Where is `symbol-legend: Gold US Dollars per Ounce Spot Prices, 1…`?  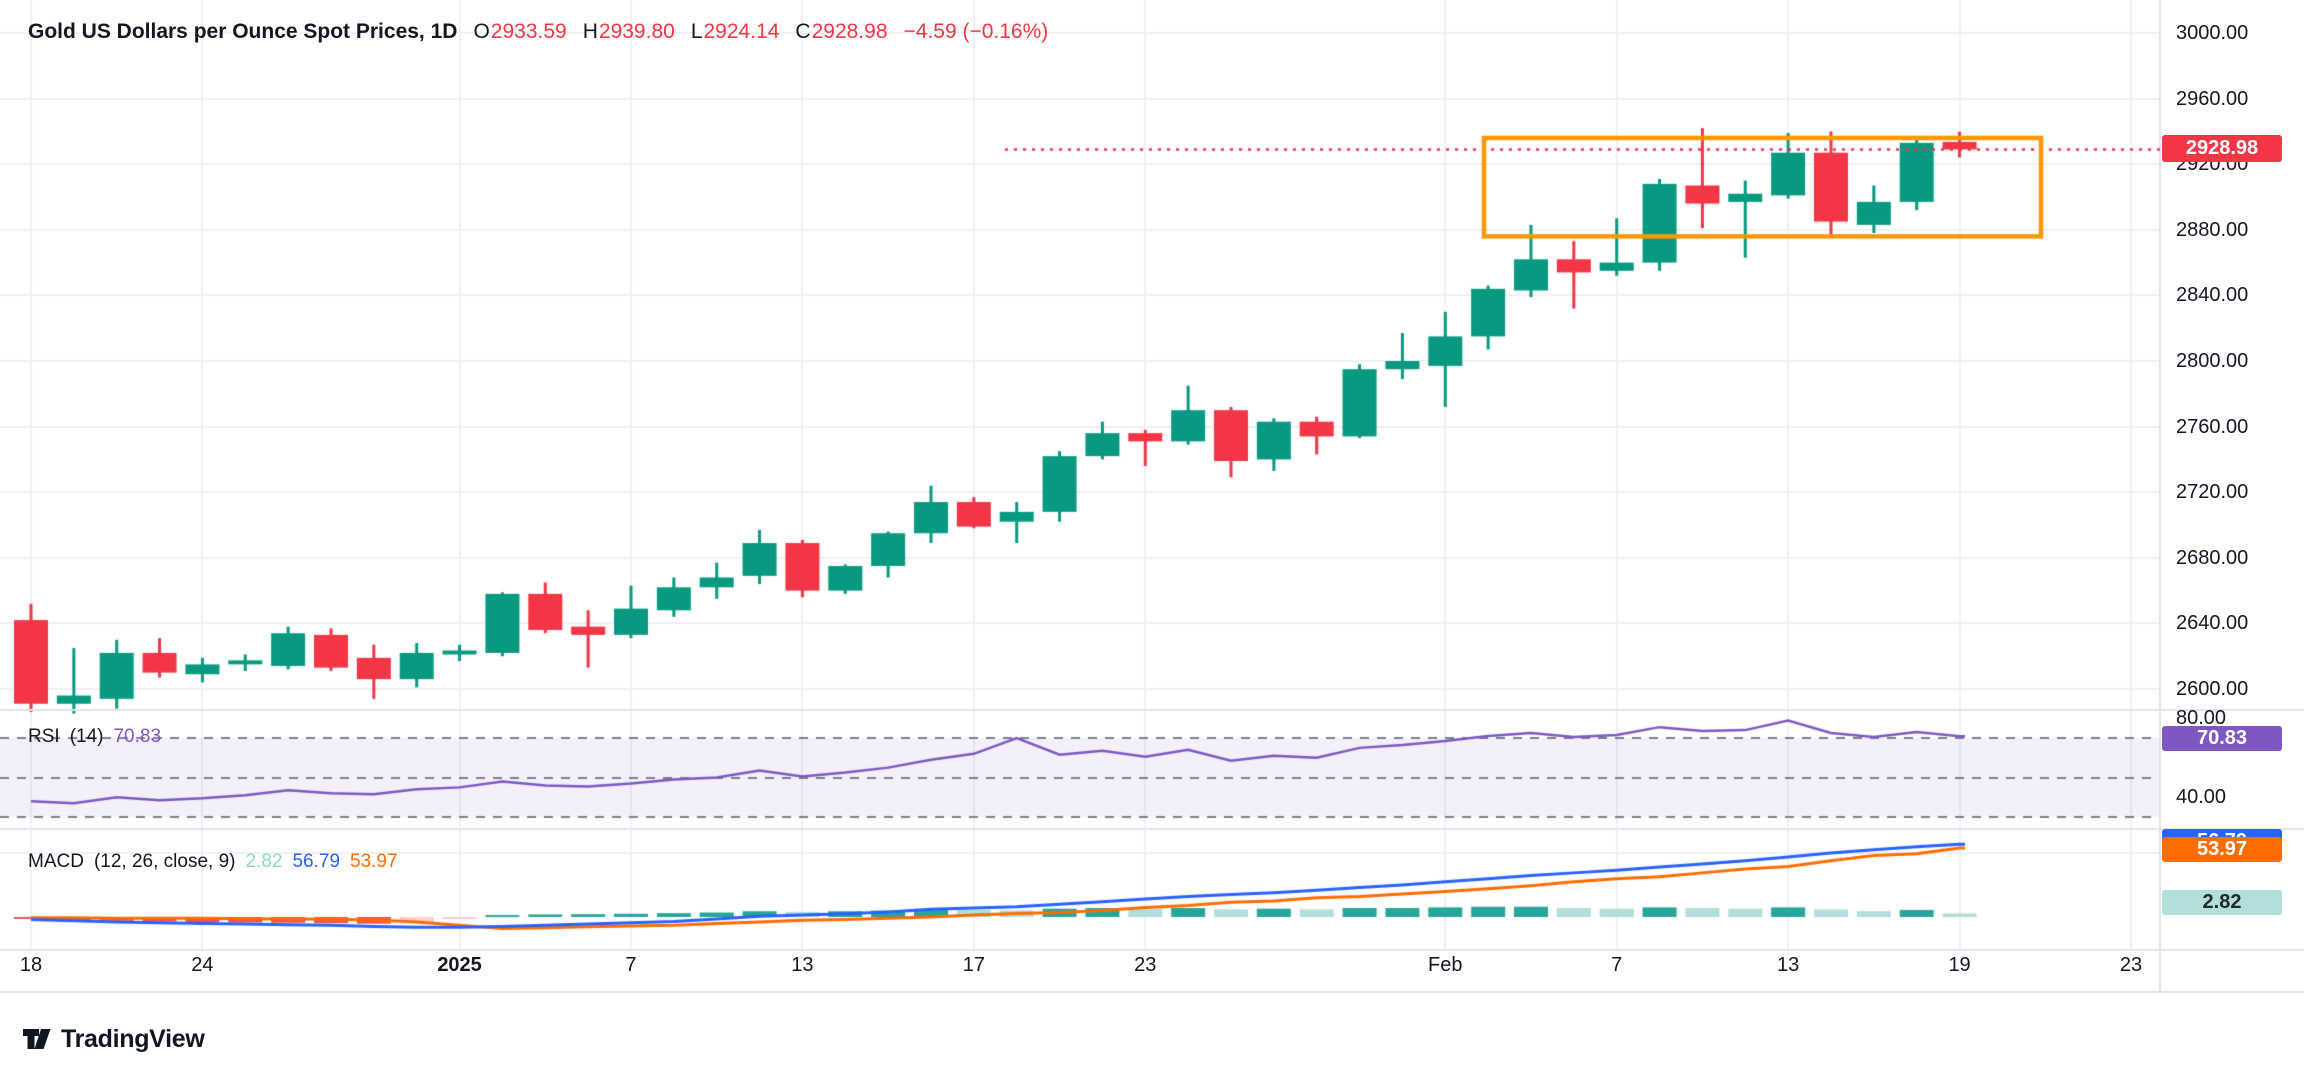
symbol-legend: Gold US Dollars per Ounce Spot Prices, 1… is located at coordinates (538, 32).